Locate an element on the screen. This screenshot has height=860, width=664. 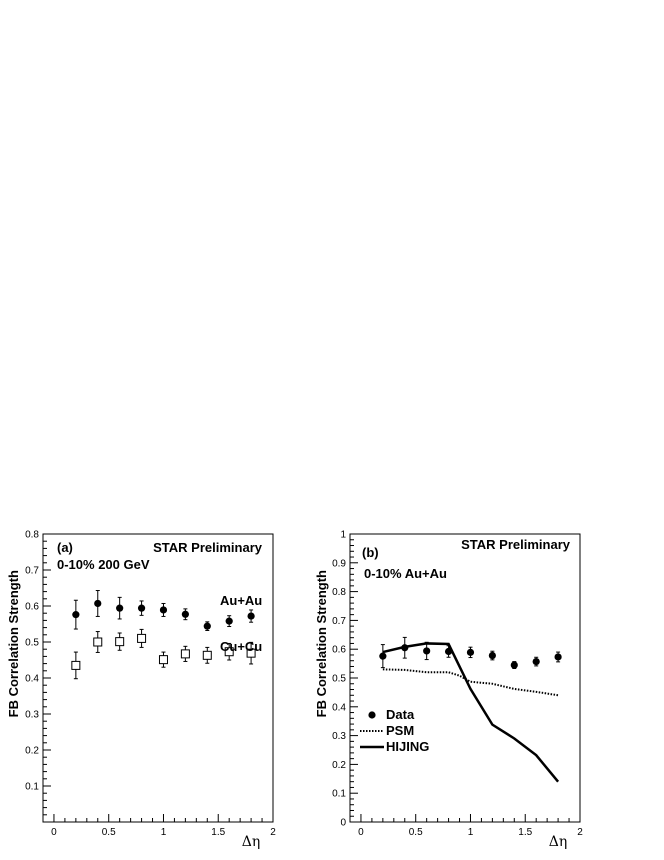
series-data is located at coordinates (470, 652).